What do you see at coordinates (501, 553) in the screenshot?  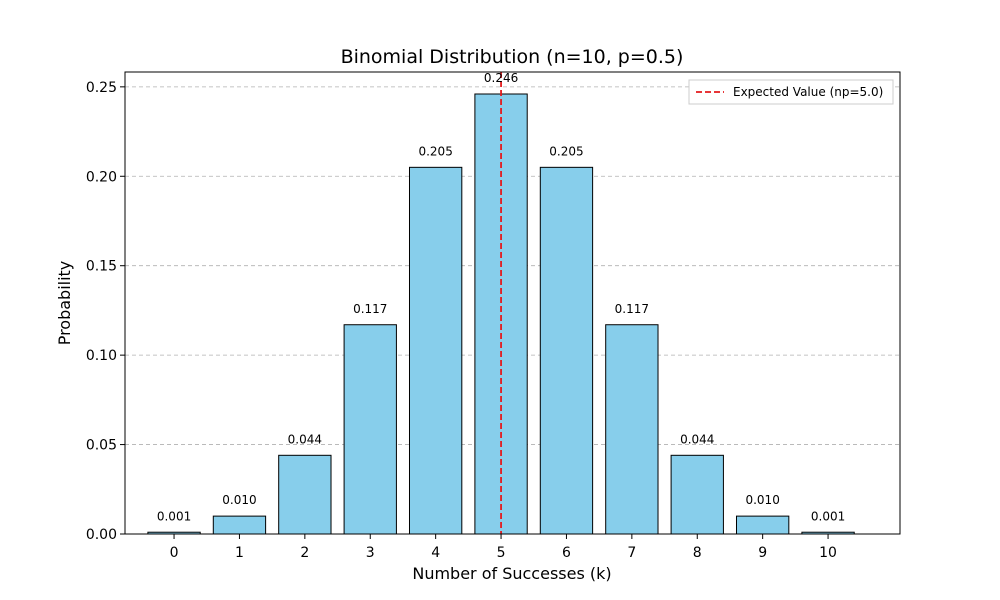 I see `x-tick-label: 5` at bounding box center [501, 553].